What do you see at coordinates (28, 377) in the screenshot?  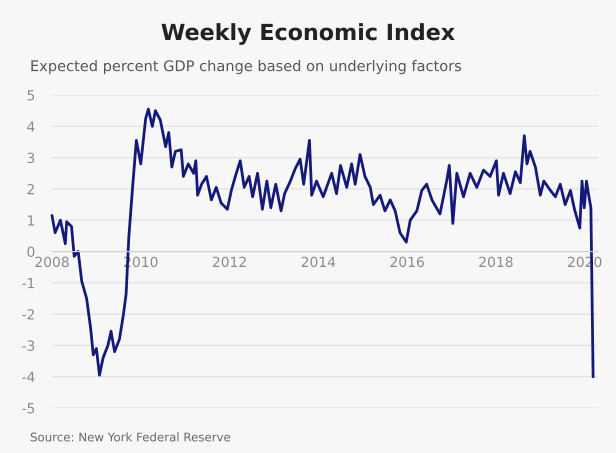 I see `y-tick-label: -4` at bounding box center [28, 377].